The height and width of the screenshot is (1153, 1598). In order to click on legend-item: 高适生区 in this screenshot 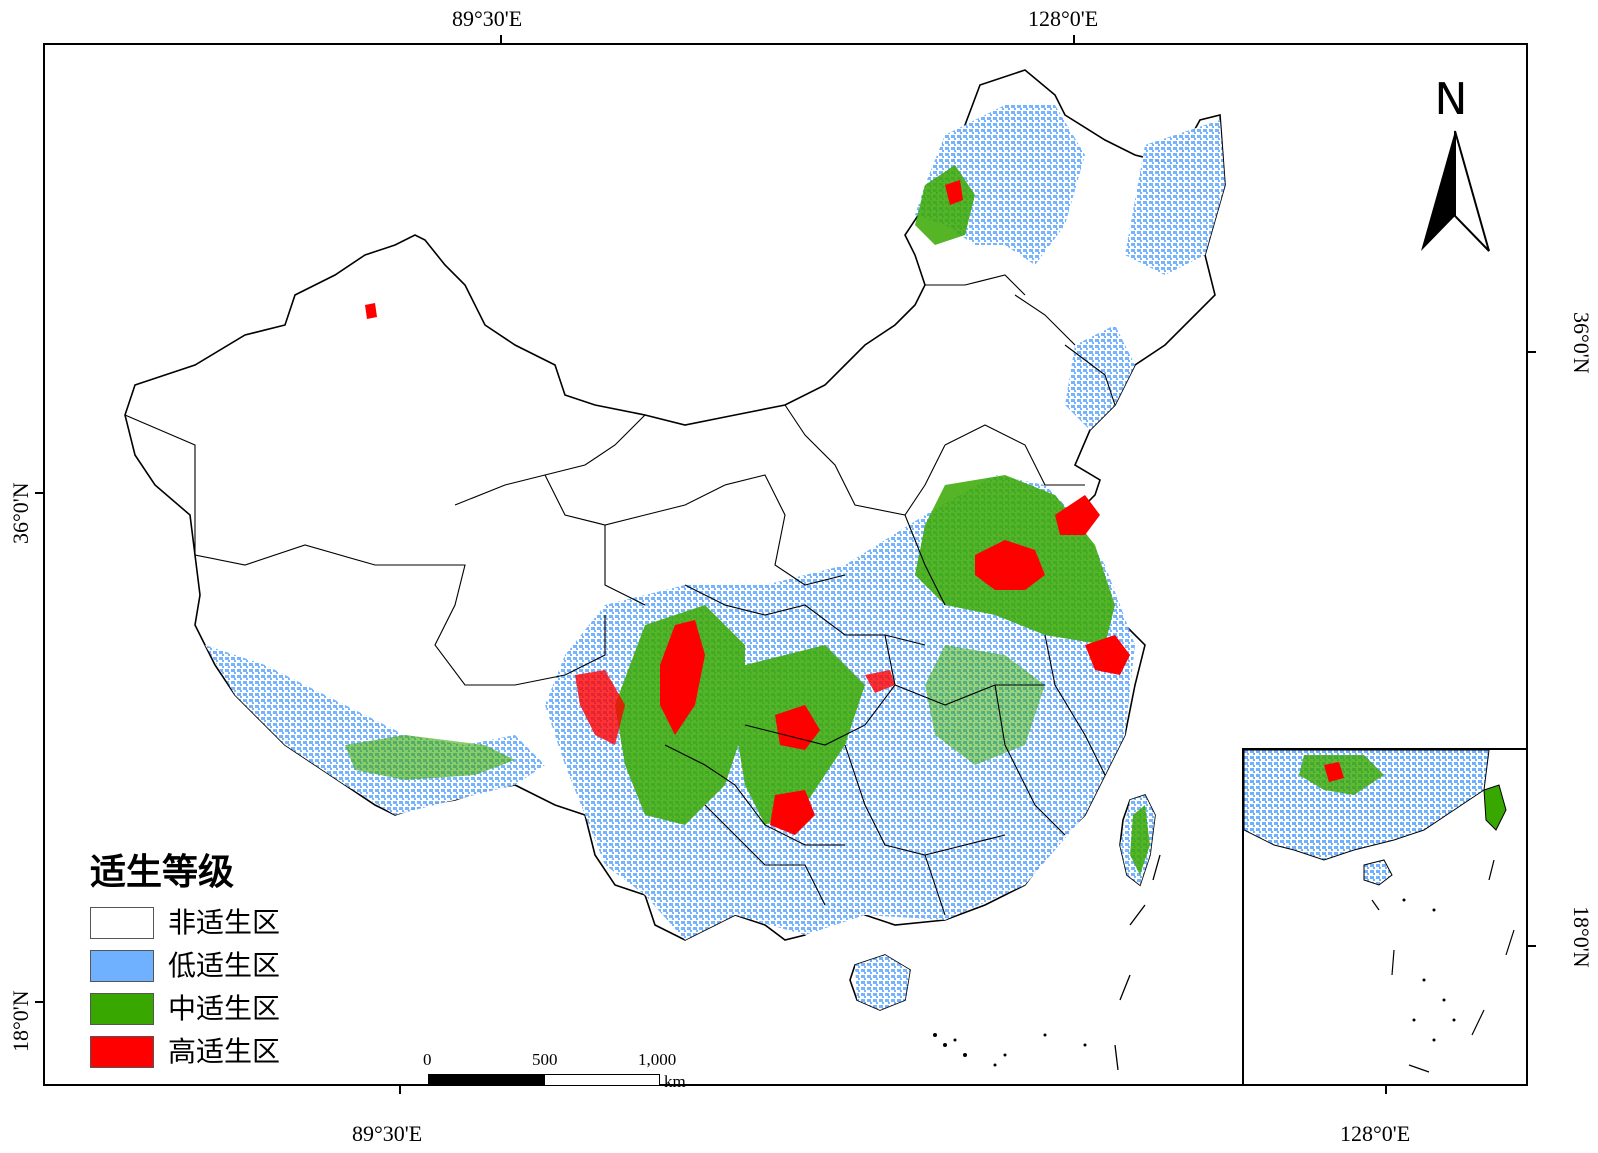, I will do `click(185, 1051)`.